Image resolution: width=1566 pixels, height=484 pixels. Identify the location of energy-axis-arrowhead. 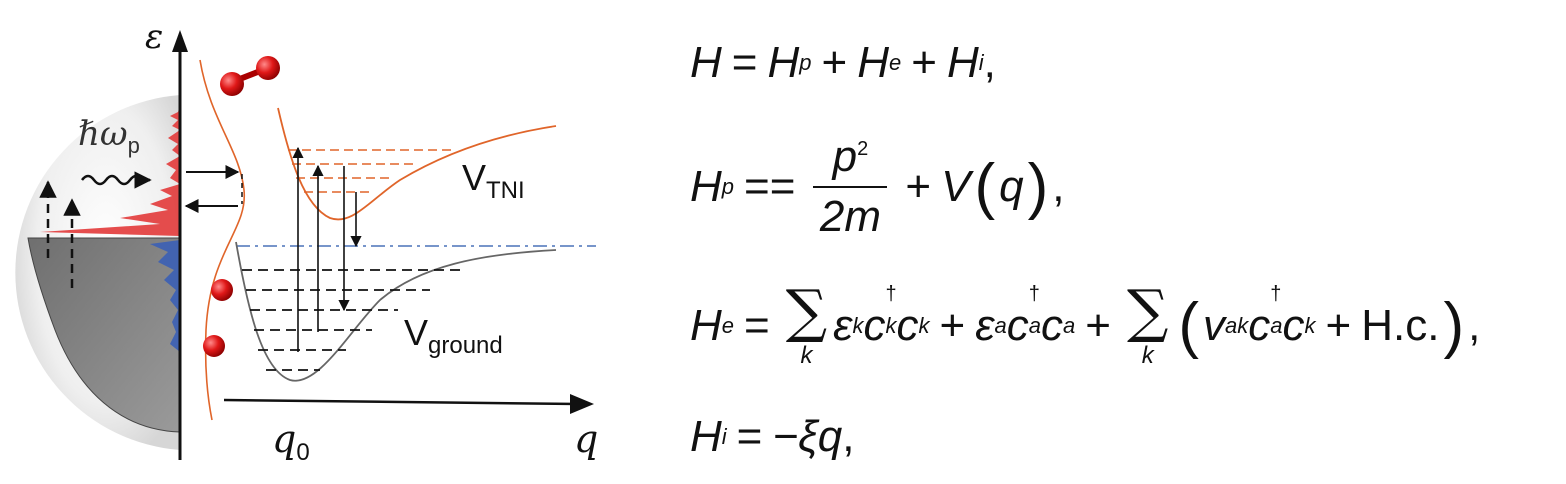
(180, 41).